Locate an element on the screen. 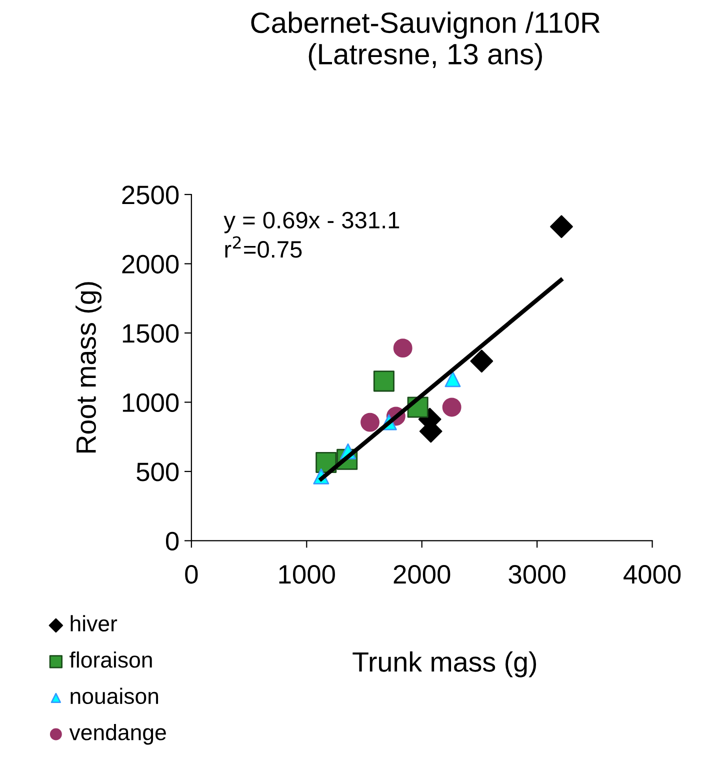 The image size is (709, 778). legend-label: nouaison is located at coordinates (114, 696).